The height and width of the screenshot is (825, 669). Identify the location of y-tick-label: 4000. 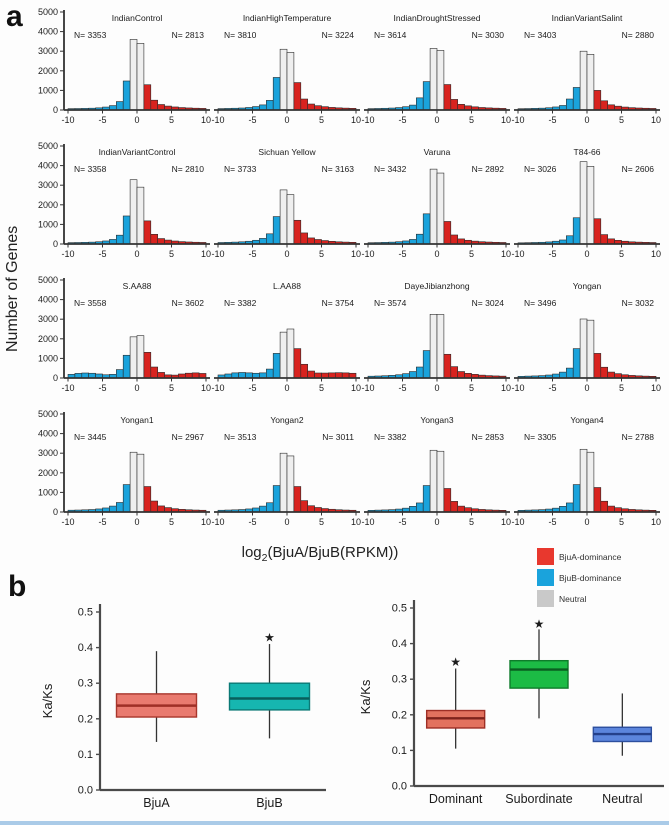
(48, 300).